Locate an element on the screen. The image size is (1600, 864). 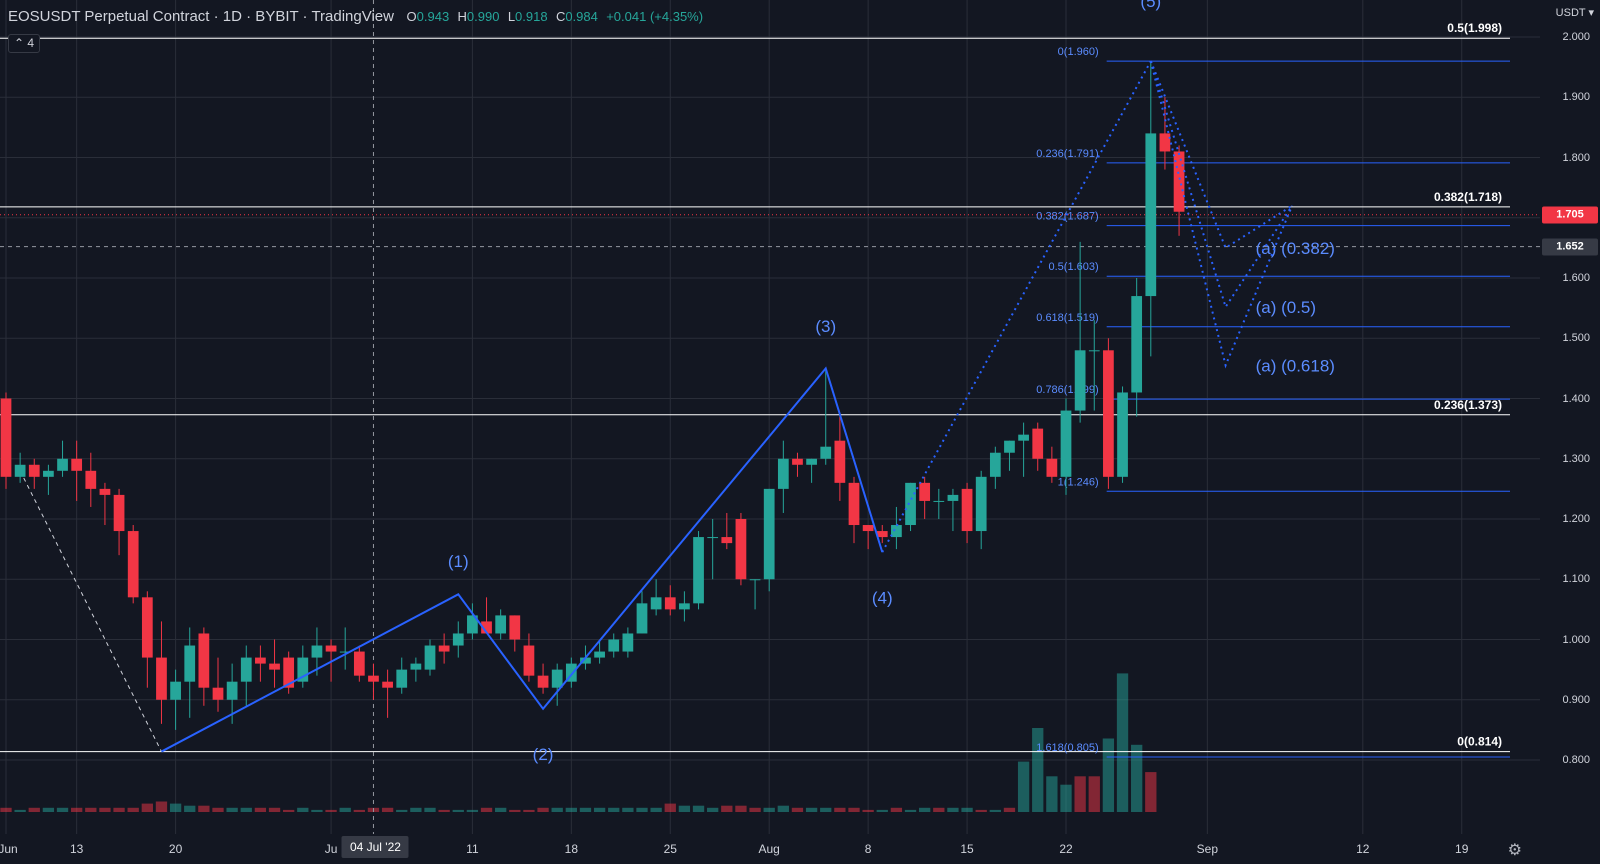
projection-label: (a) (0.5) is located at coordinates (1286, 307).